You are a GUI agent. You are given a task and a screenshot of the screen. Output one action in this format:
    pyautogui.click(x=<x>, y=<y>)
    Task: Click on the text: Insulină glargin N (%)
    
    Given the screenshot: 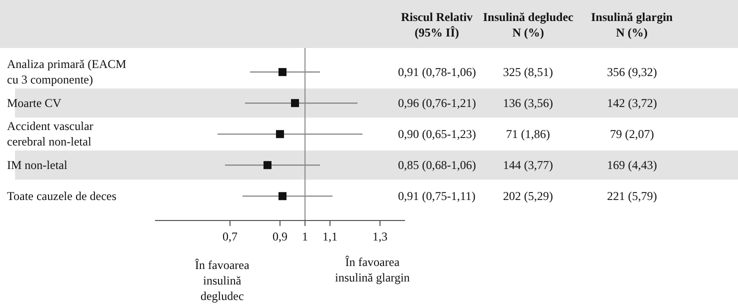 What is the action you would take?
    pyautogui.click(x=632, y=25)
    